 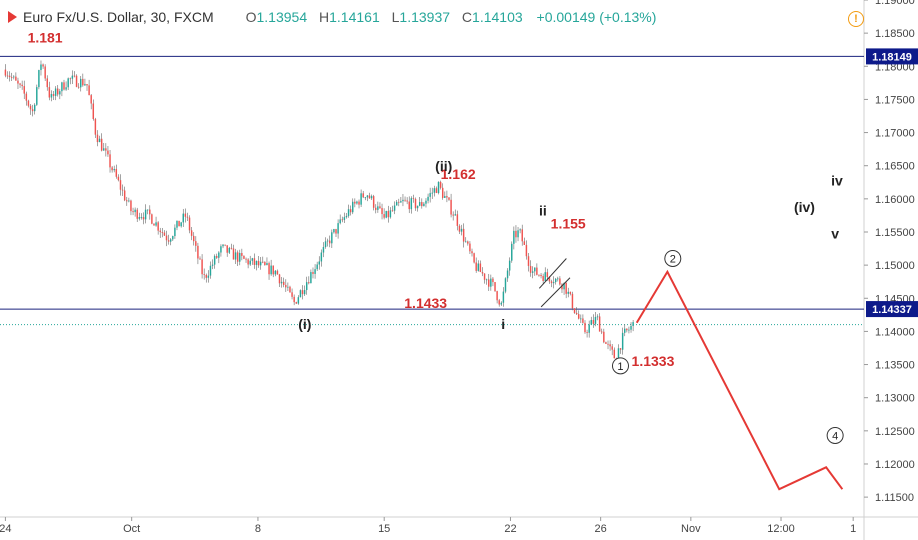 I want to click on y-tick-label: 1.14000, so click(x=895, y=332).